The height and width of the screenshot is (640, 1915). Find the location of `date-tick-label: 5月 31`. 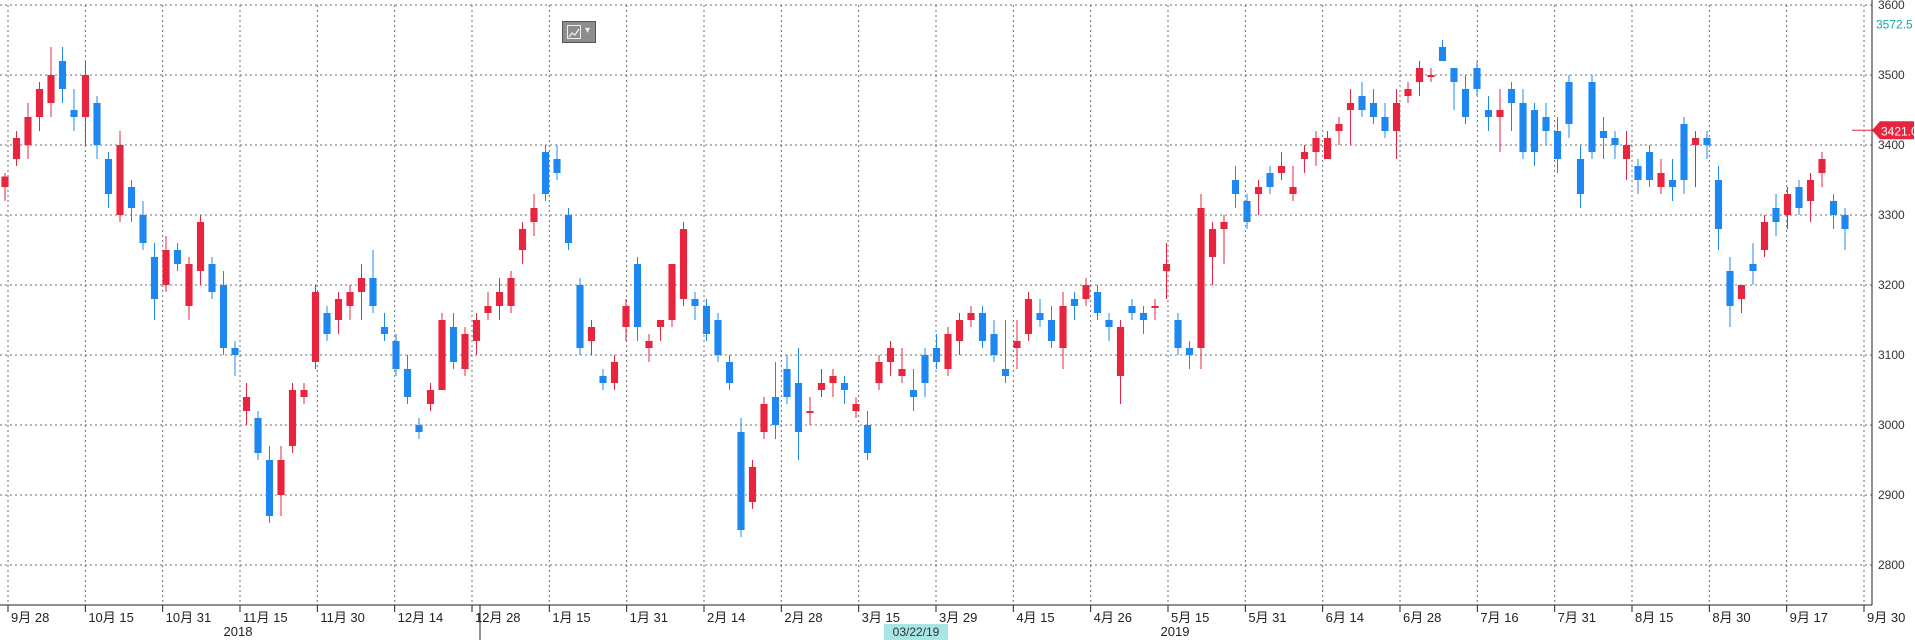

date-tick-label: 5月 31 is located at coordinates (1267, 617).